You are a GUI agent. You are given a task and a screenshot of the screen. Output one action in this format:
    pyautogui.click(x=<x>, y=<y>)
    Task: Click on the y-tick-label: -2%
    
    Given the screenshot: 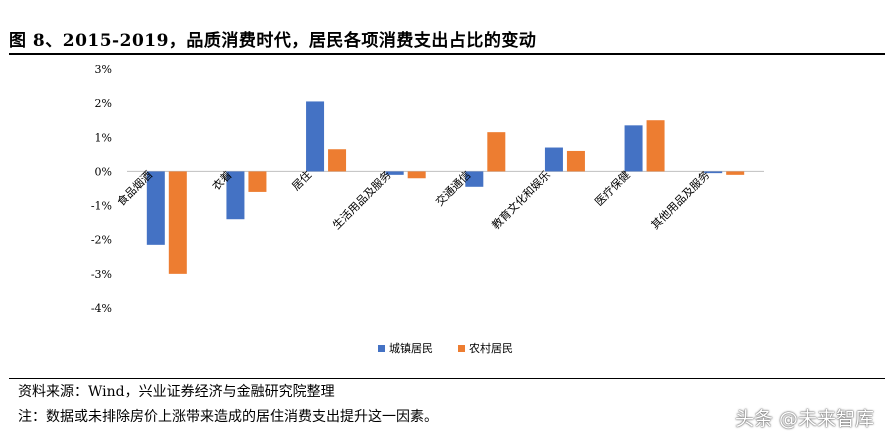 What is the action you would take?
    pyautogui.click(x=101, y=240)
    